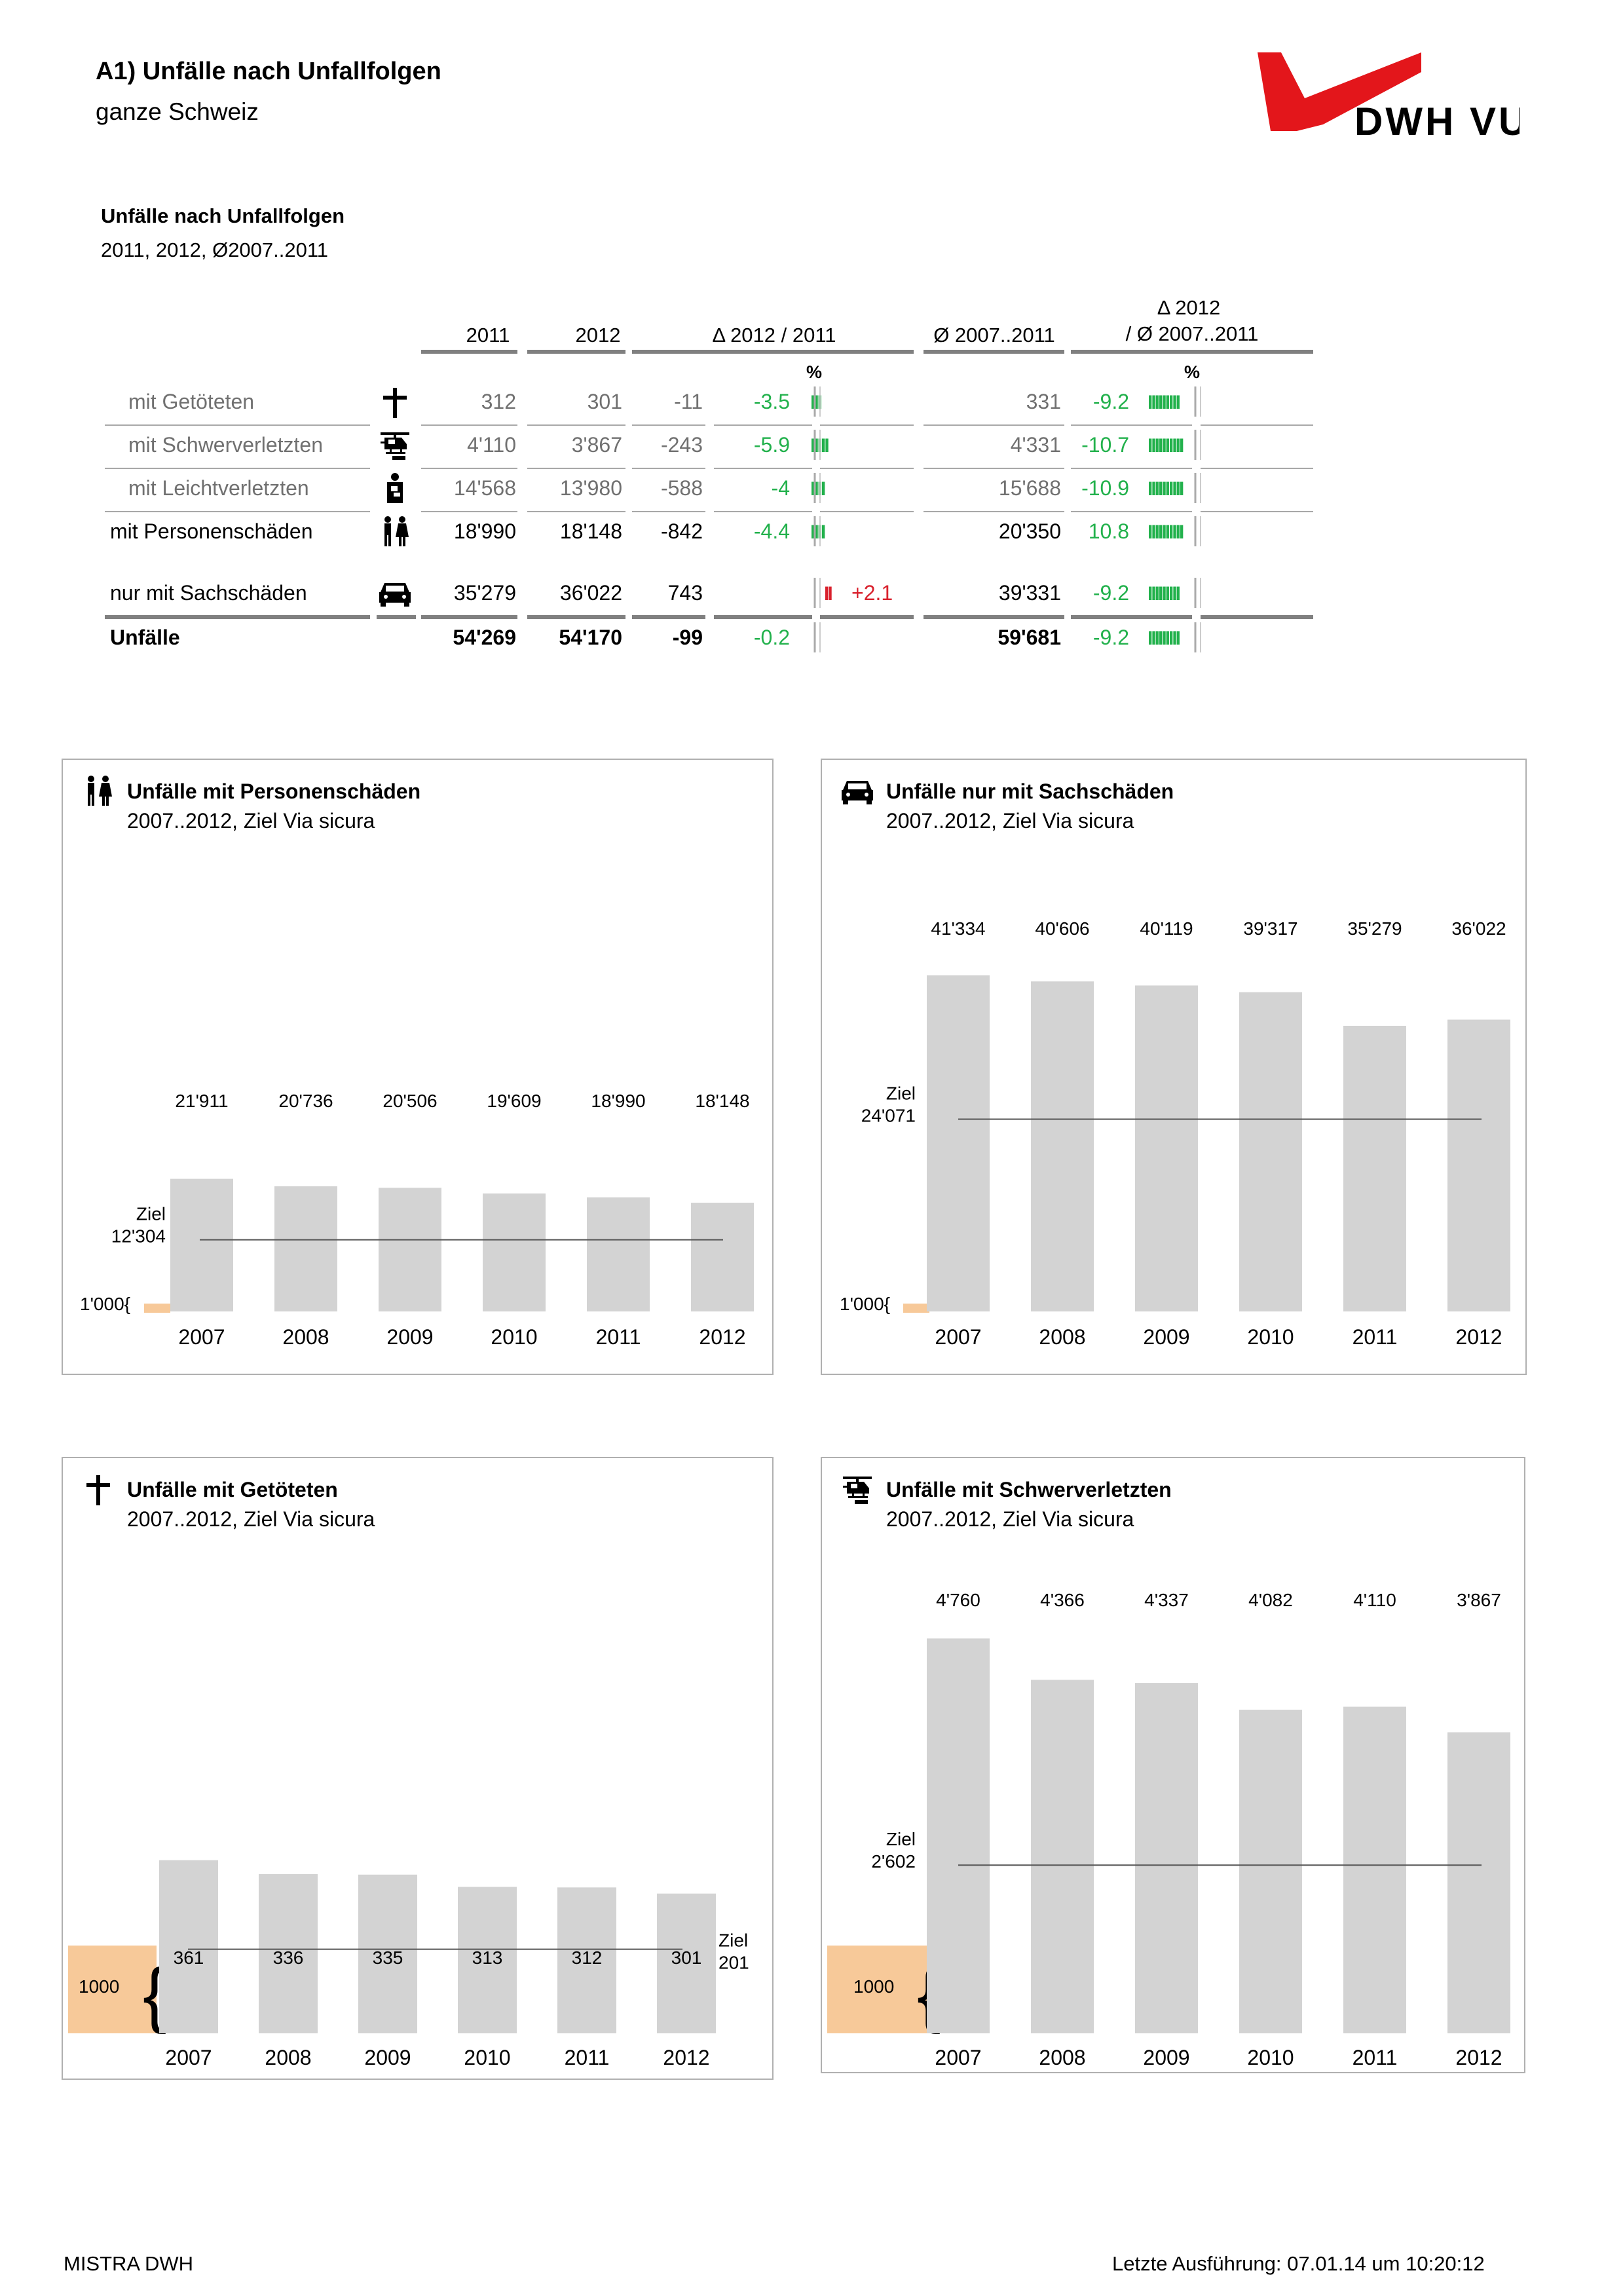  What do you see at coordinates (774, 335) in the screenshot?
I see `col-delta-header: Δ 2012 / 2011` at bounding box center [774, 335].